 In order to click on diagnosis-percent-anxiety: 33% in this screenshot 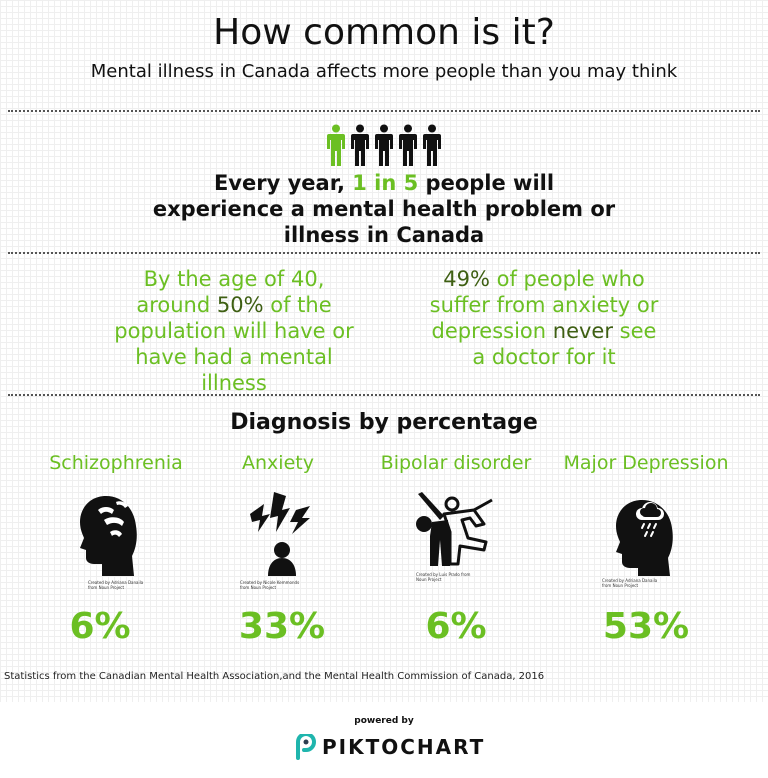, I will do `click(282, 626)`.